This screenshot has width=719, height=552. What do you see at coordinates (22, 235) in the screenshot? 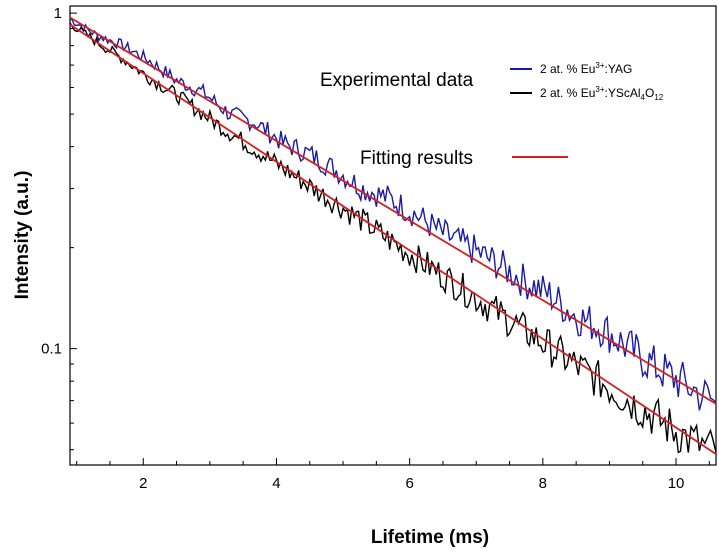
I see `y-axis-title: Intensity (a.u.)` at bounding box center [22, 235].